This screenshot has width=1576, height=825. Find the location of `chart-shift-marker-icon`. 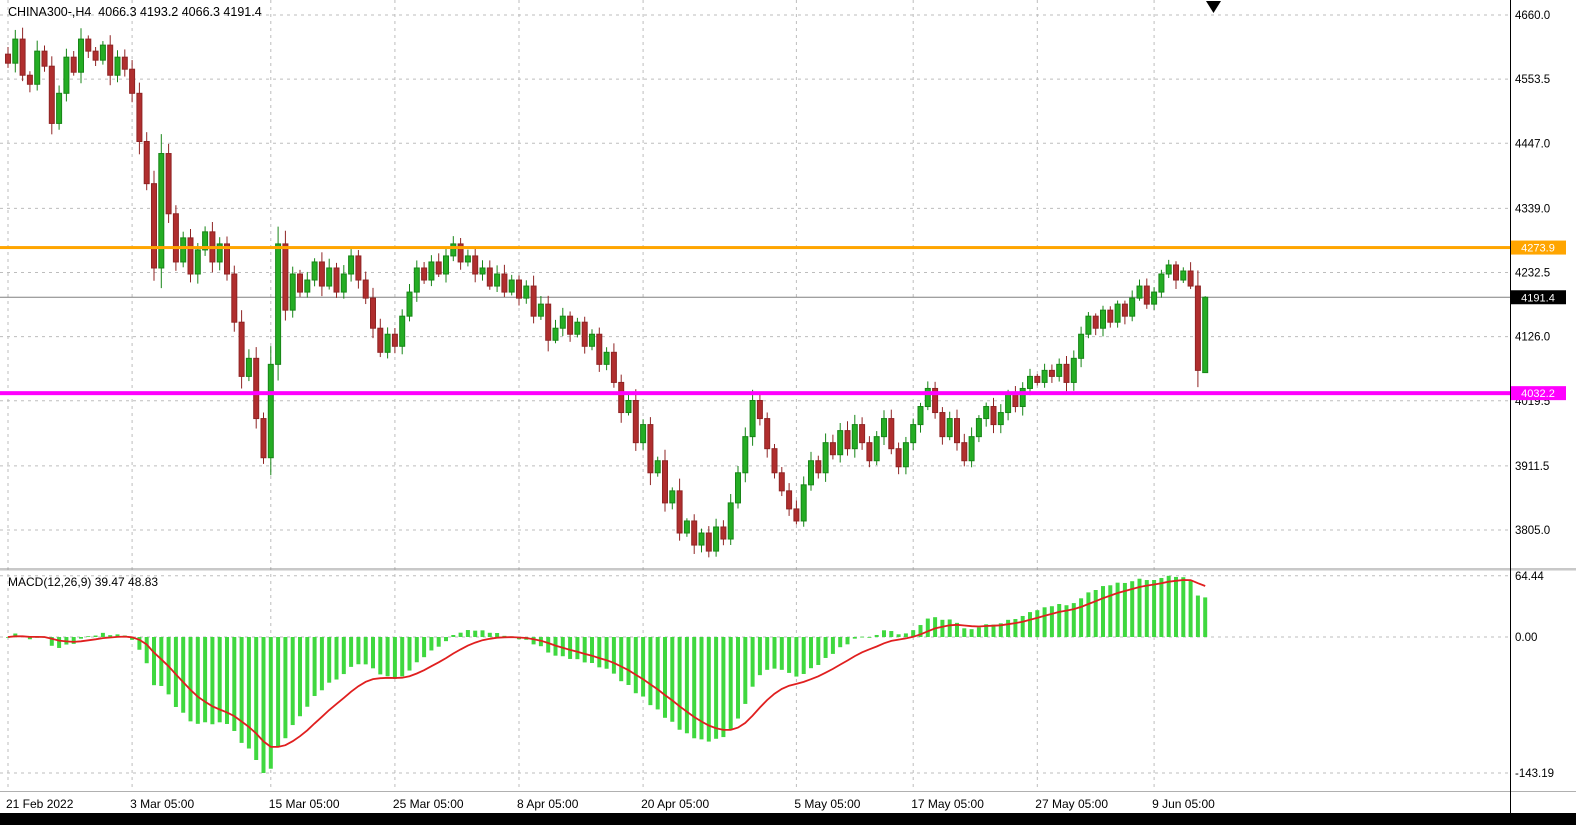

chart-shift-marker-icon is located at coordinates (1213, 7).